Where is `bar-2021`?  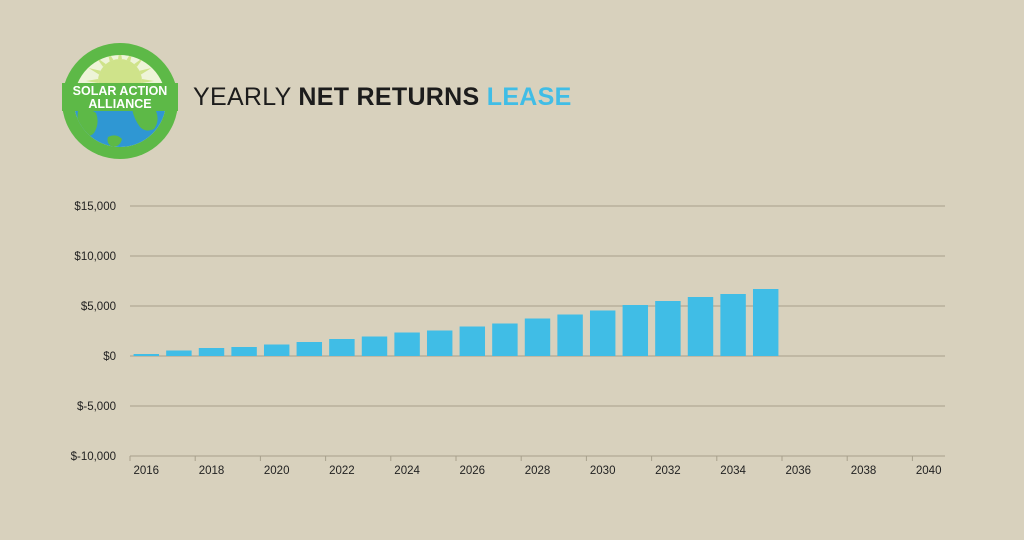
bar-2021 is located at coordinates (309, 349).